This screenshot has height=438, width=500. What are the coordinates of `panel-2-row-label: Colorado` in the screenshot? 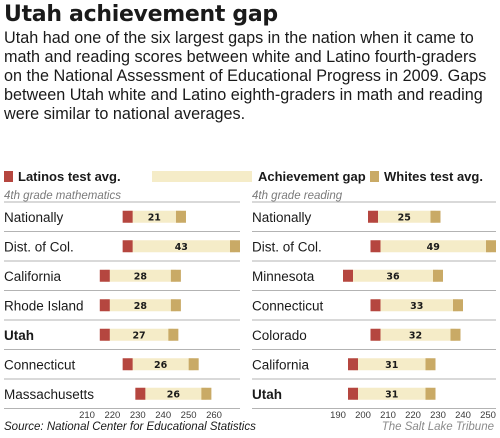 It's located at (279, 335).